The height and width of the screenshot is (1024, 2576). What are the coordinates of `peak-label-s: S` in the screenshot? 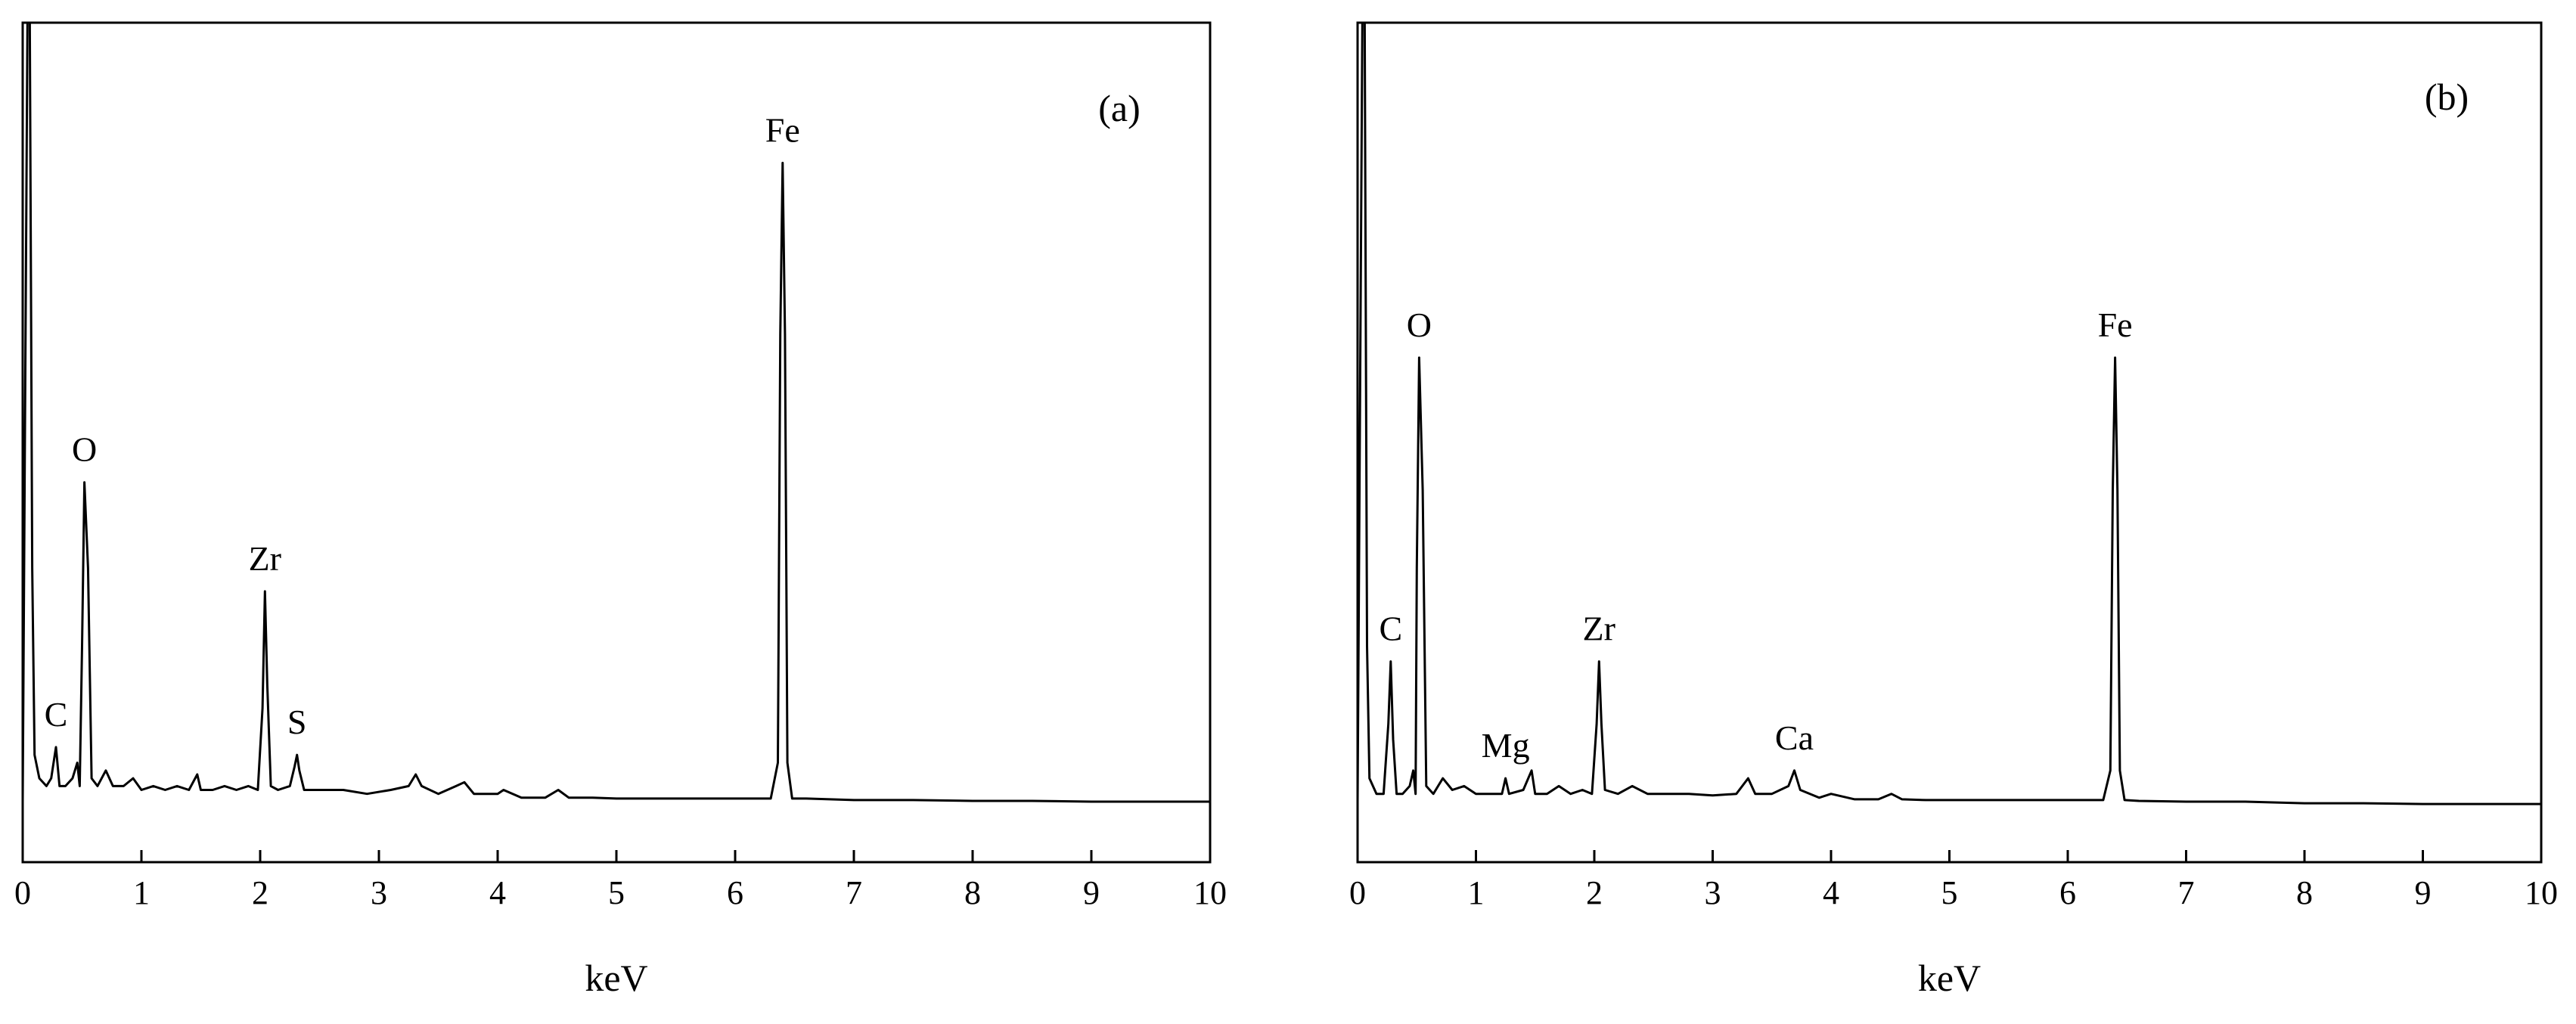 It's located at (297, 722).